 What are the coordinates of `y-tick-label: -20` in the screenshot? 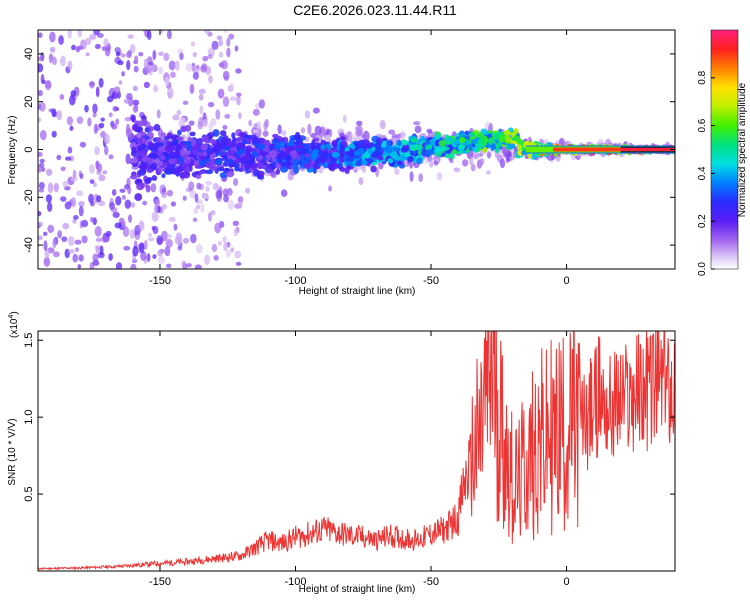 It's located at (29, 197).